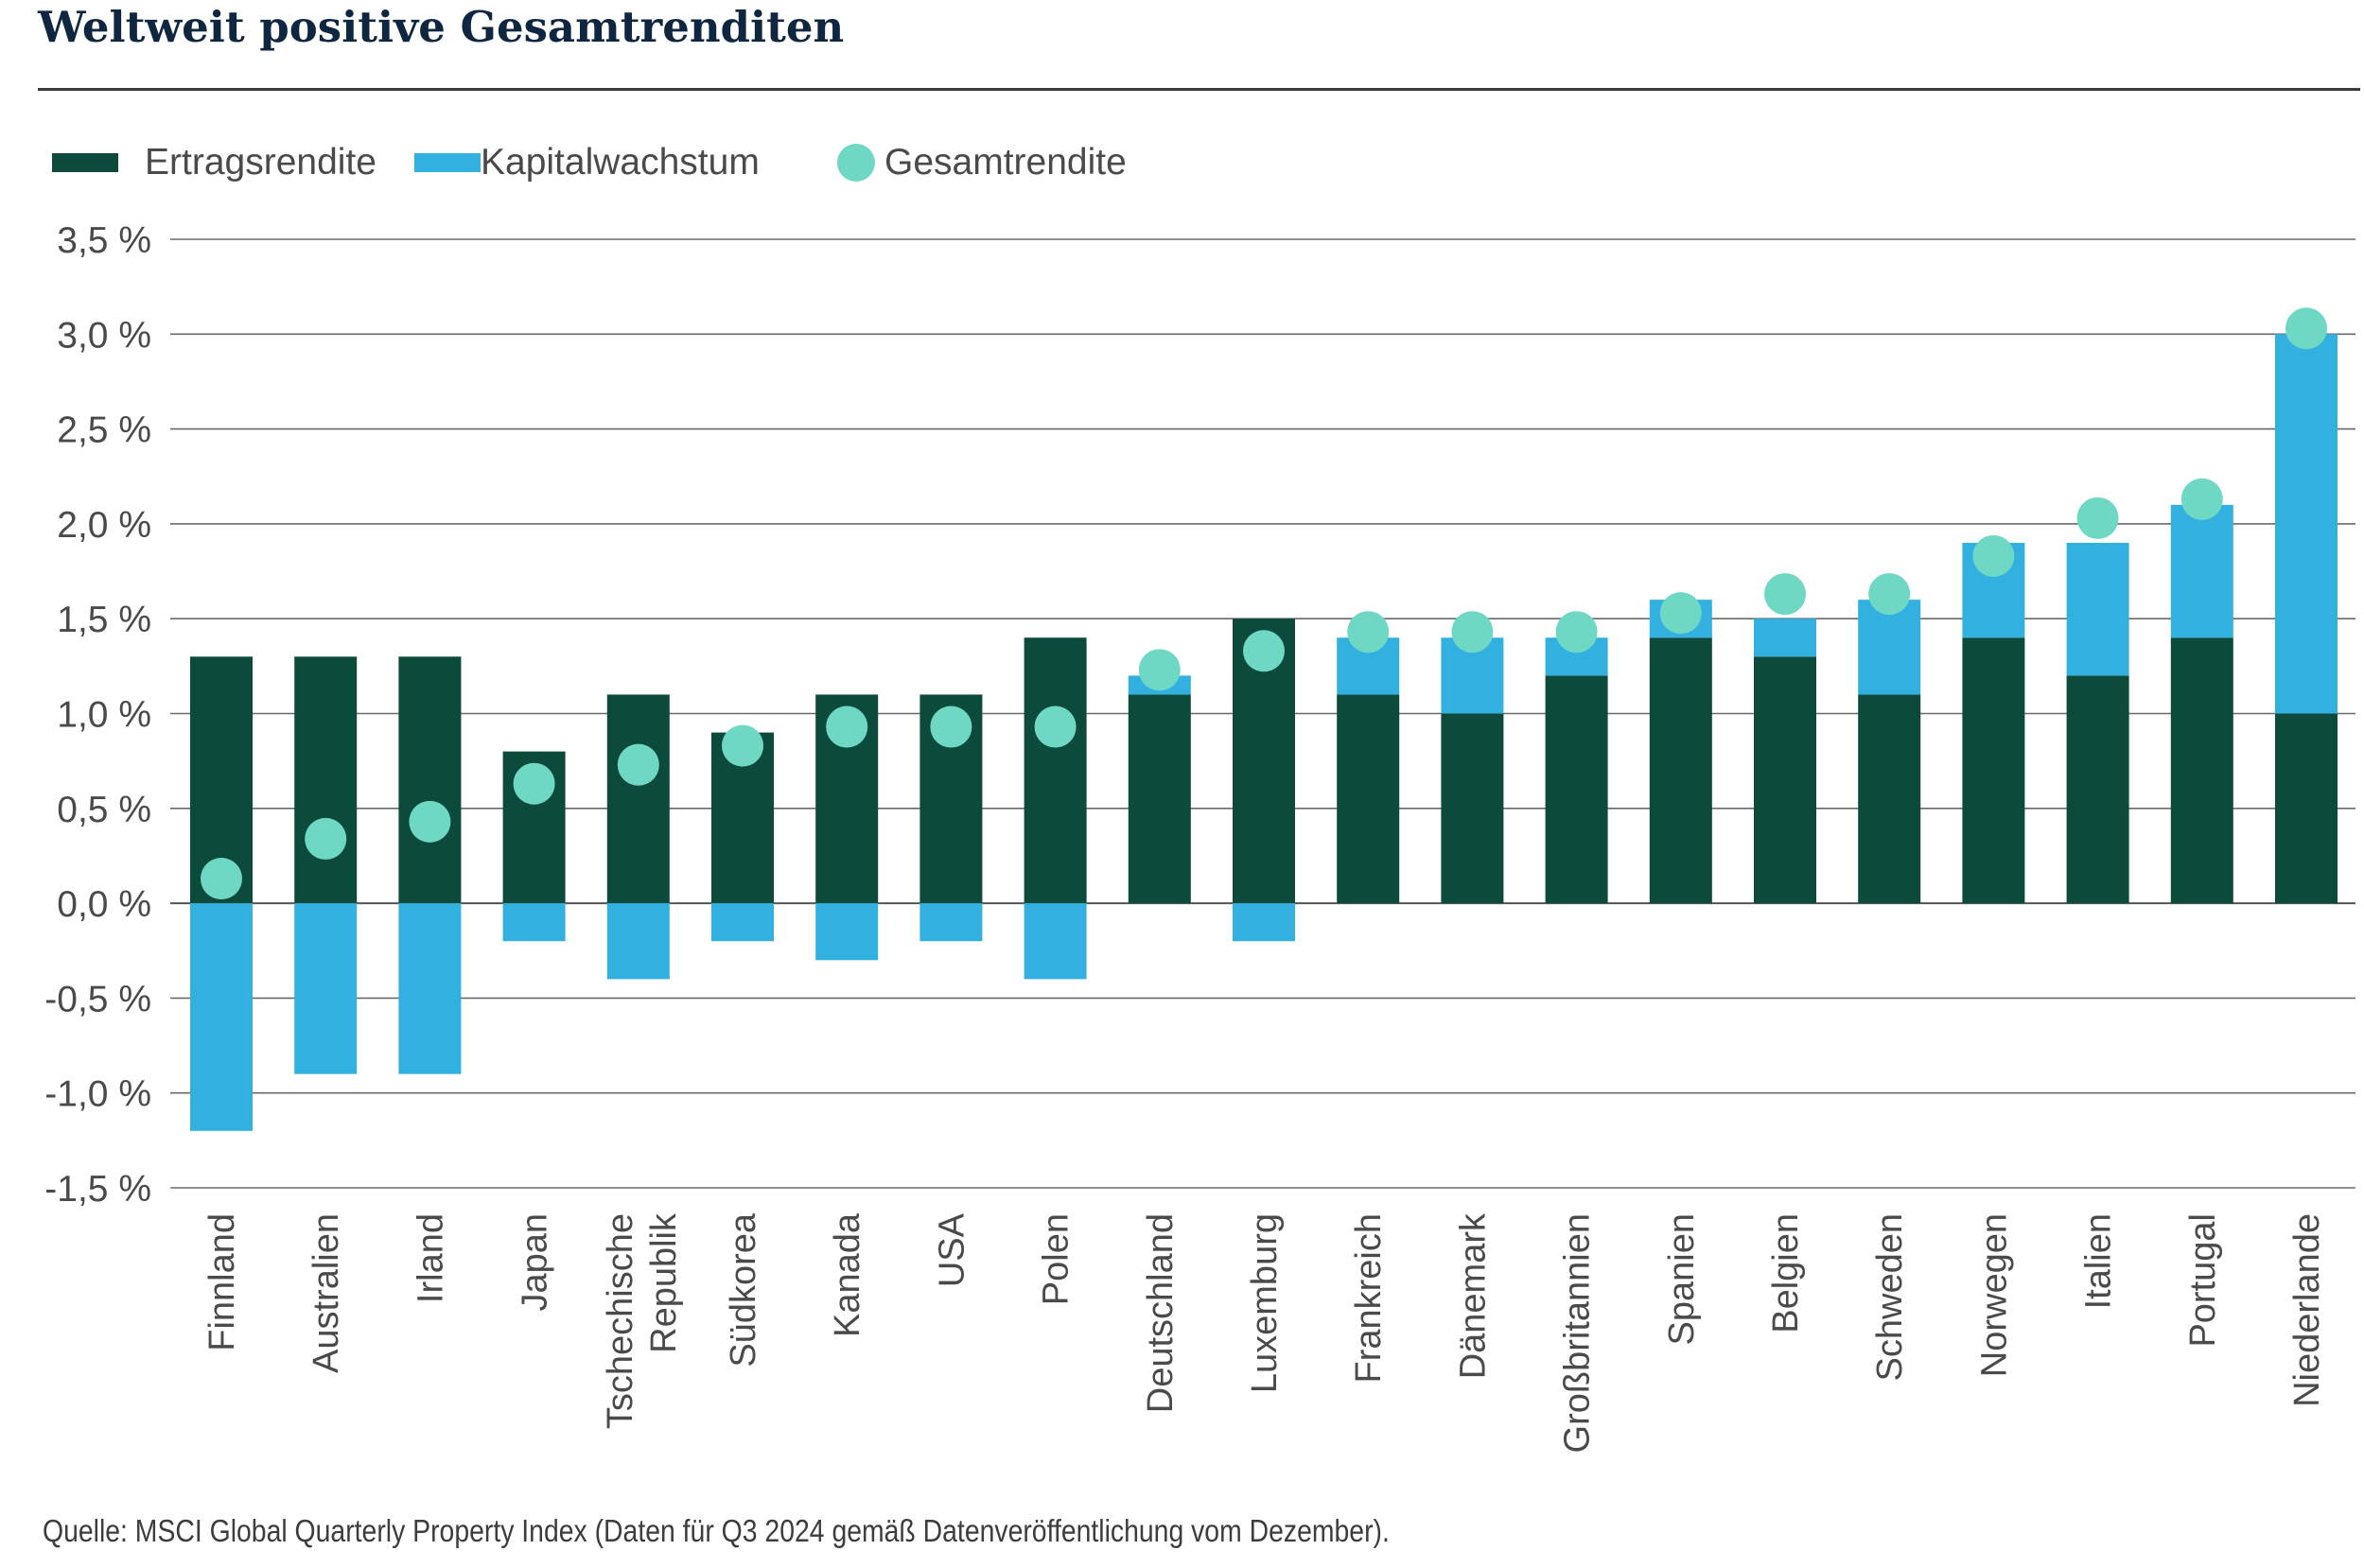 The width and height of the screenshot is (2364, 1568). What do you see at coordinates (620, 163) in the screenshot?
I see `legend-label-kapitalwachstum: Kapitalwachstum` at bounding box center [620, 163].